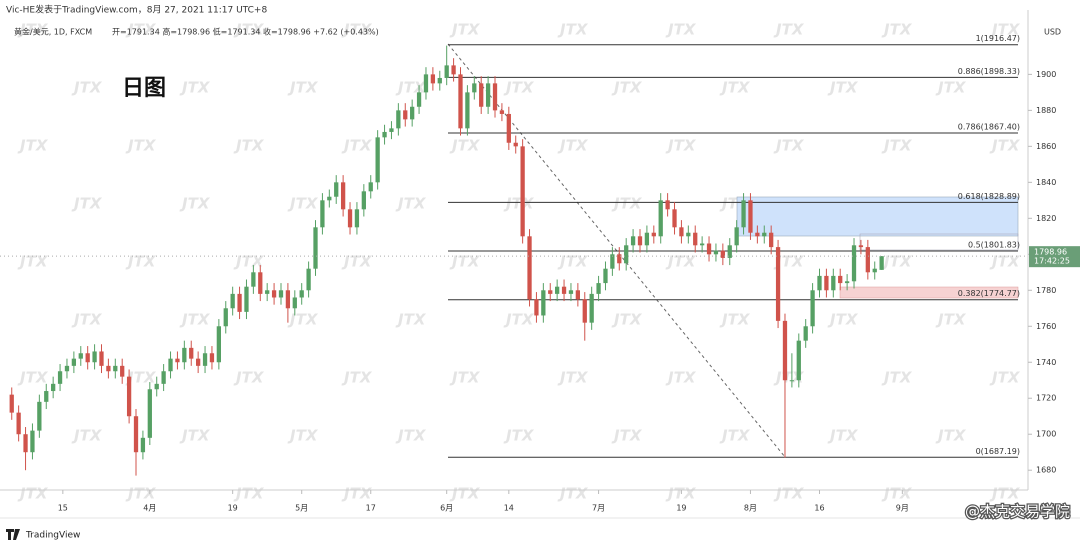 The height and width of the screenshot is (548, 1080). I want to click on y-tick-label: 1720, so click(1046, 398).